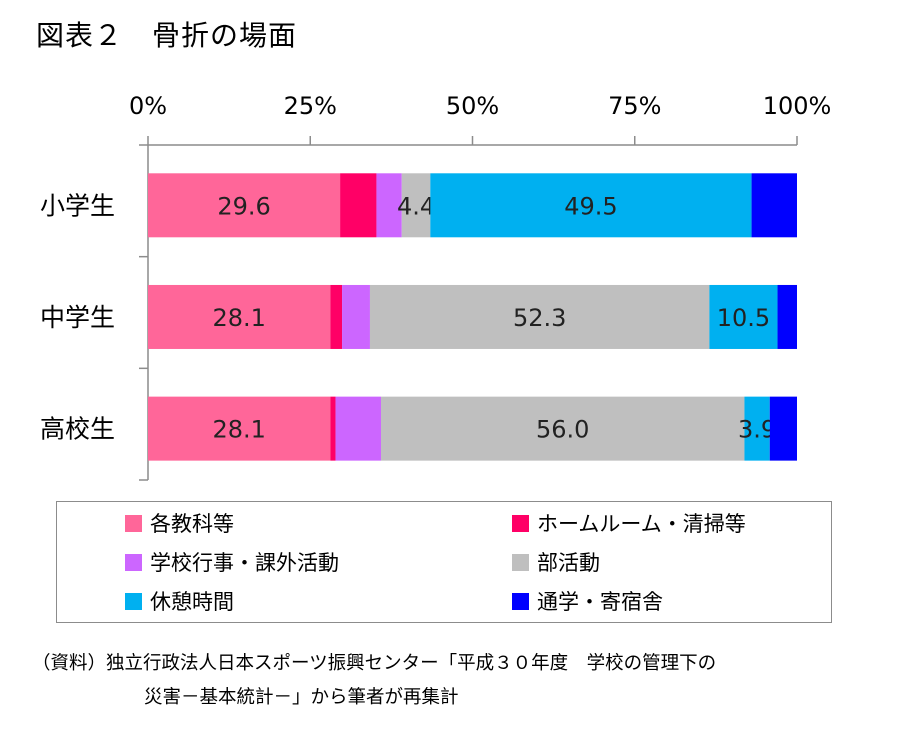 The width and height of the screenshot is (898, 741). What do you see at coordinates (600, 602) in the screenshot?
I see `legend-label: 通学・寄宿舎` at bounding box center [600, 602].